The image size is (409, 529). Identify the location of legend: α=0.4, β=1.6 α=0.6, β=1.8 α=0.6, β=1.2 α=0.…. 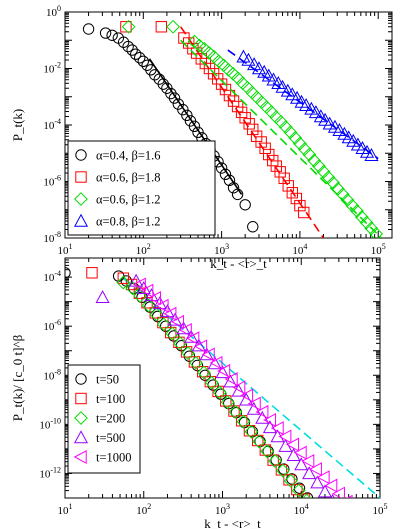
(141, 188).